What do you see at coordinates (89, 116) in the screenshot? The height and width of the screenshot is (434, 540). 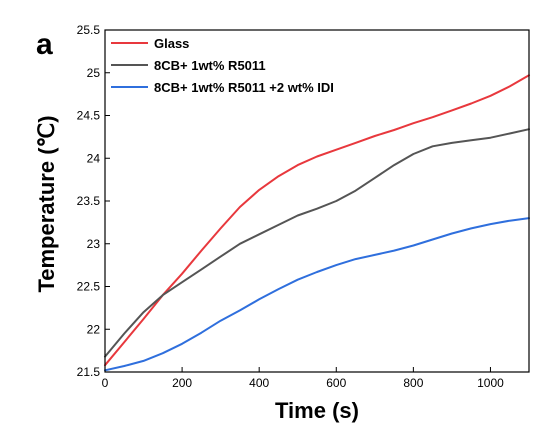 I see `y-tick-label: 24.5` at bounding box center [89, 116].